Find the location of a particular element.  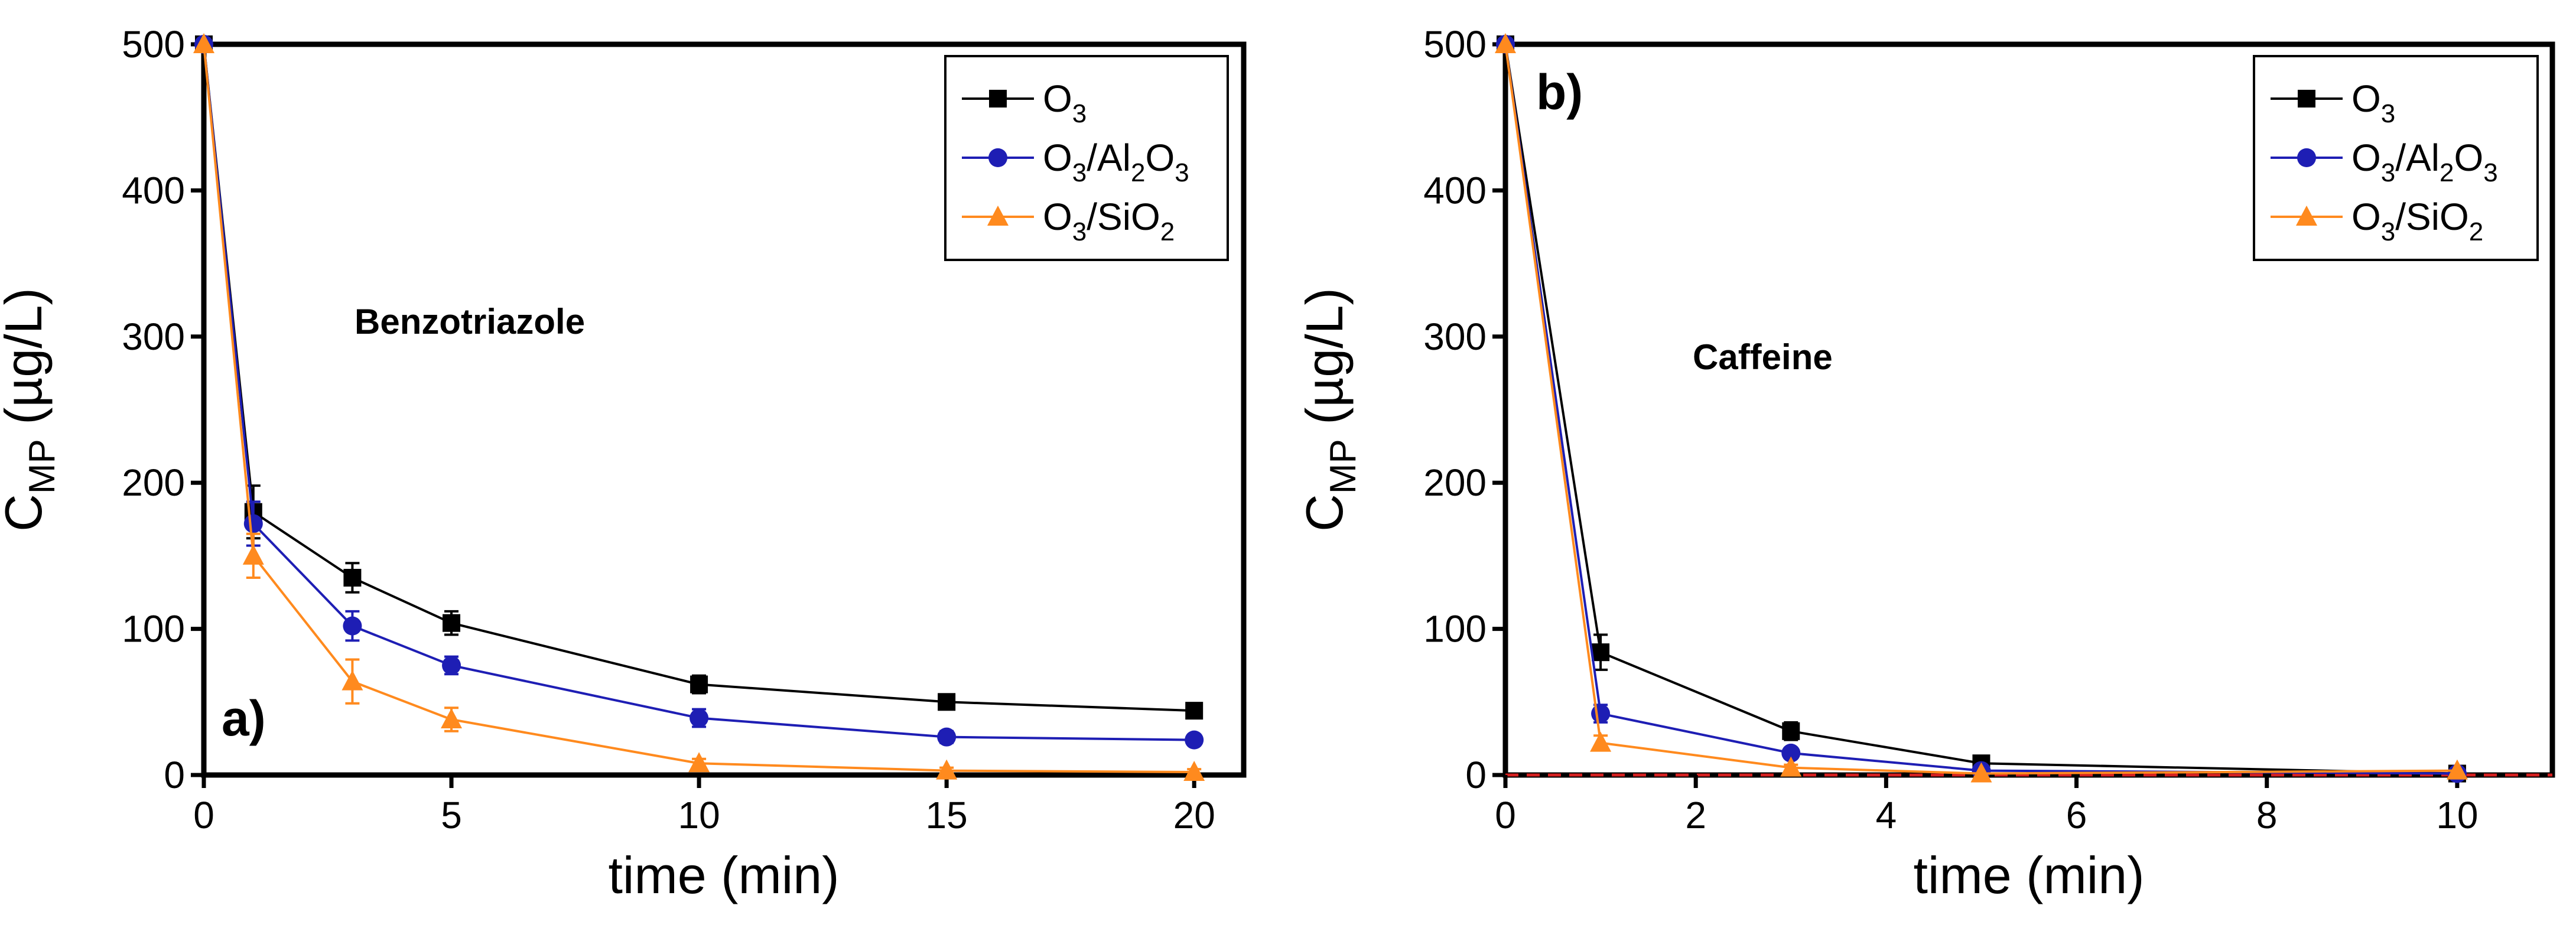

x-tick-label: 20 is located at coordinates (1194, 815).